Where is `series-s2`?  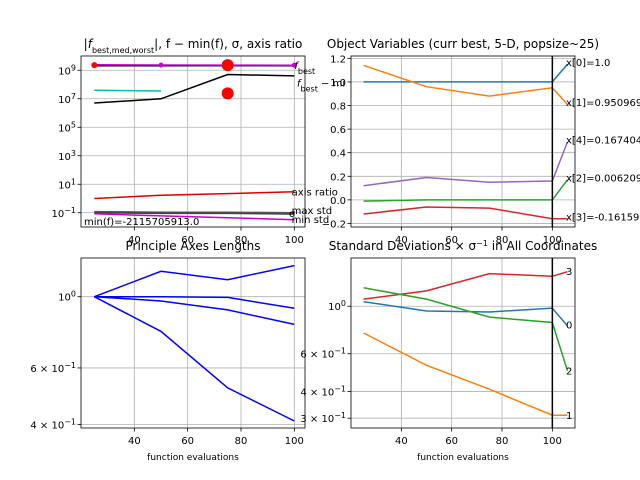
series-s2 is located at coordinates (466, 329).